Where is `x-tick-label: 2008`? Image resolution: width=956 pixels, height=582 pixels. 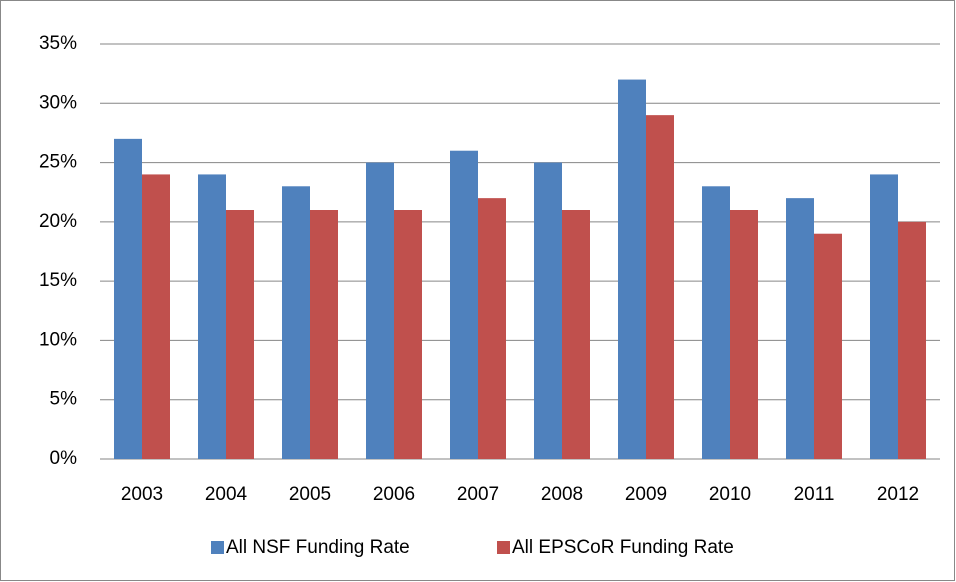
x-tick-label: 2008 is located at coordinates (562, 494).